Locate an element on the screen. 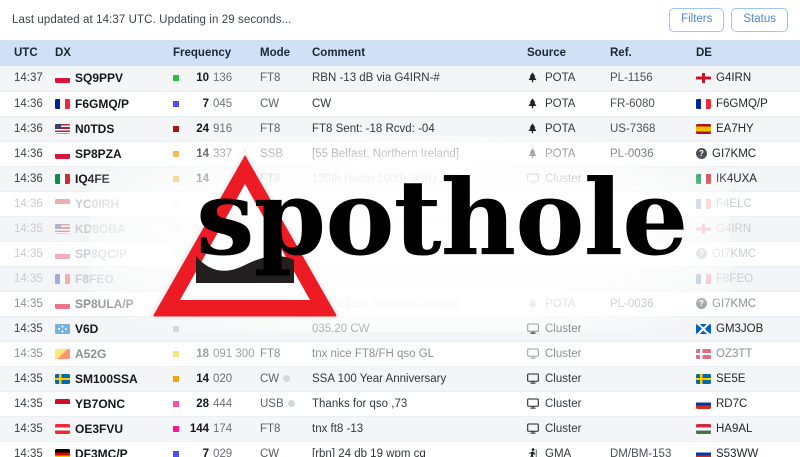 The width and height of the screenshot is (800, 457). cell-frequency: 7 029 is located at coordinates (216, 449).